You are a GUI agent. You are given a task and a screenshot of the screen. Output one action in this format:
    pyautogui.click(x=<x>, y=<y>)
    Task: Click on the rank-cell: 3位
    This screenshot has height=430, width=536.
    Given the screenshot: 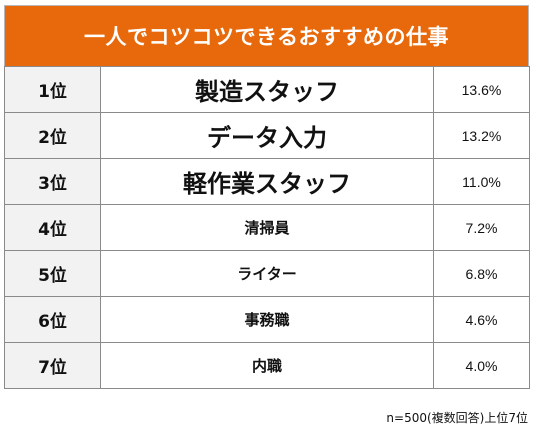 What is the action you would take?
    pyautogui.click(x=52, y=181)
    